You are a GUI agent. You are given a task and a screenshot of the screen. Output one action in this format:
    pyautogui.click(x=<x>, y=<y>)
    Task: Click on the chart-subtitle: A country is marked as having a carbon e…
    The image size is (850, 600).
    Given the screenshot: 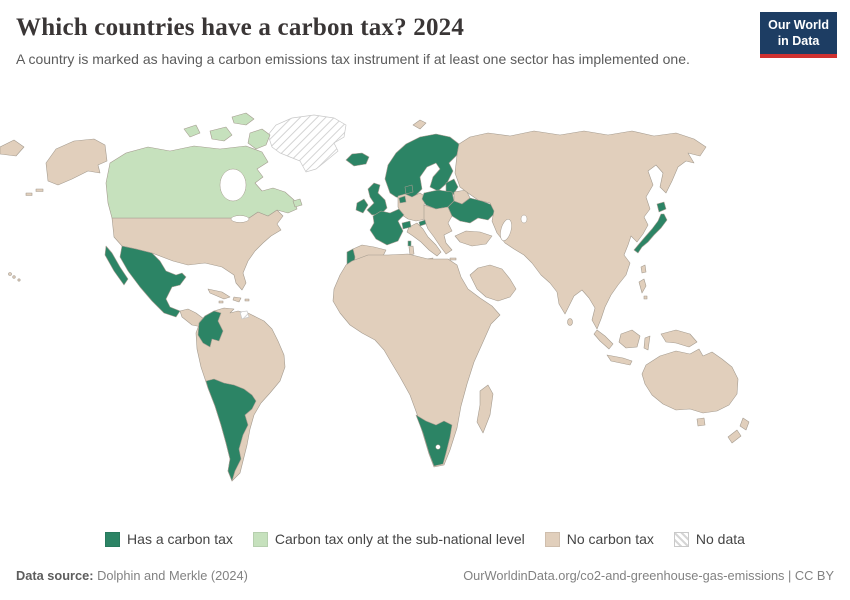 What is the action you would take?
    pyautogui.click(x=353, y=59)
    